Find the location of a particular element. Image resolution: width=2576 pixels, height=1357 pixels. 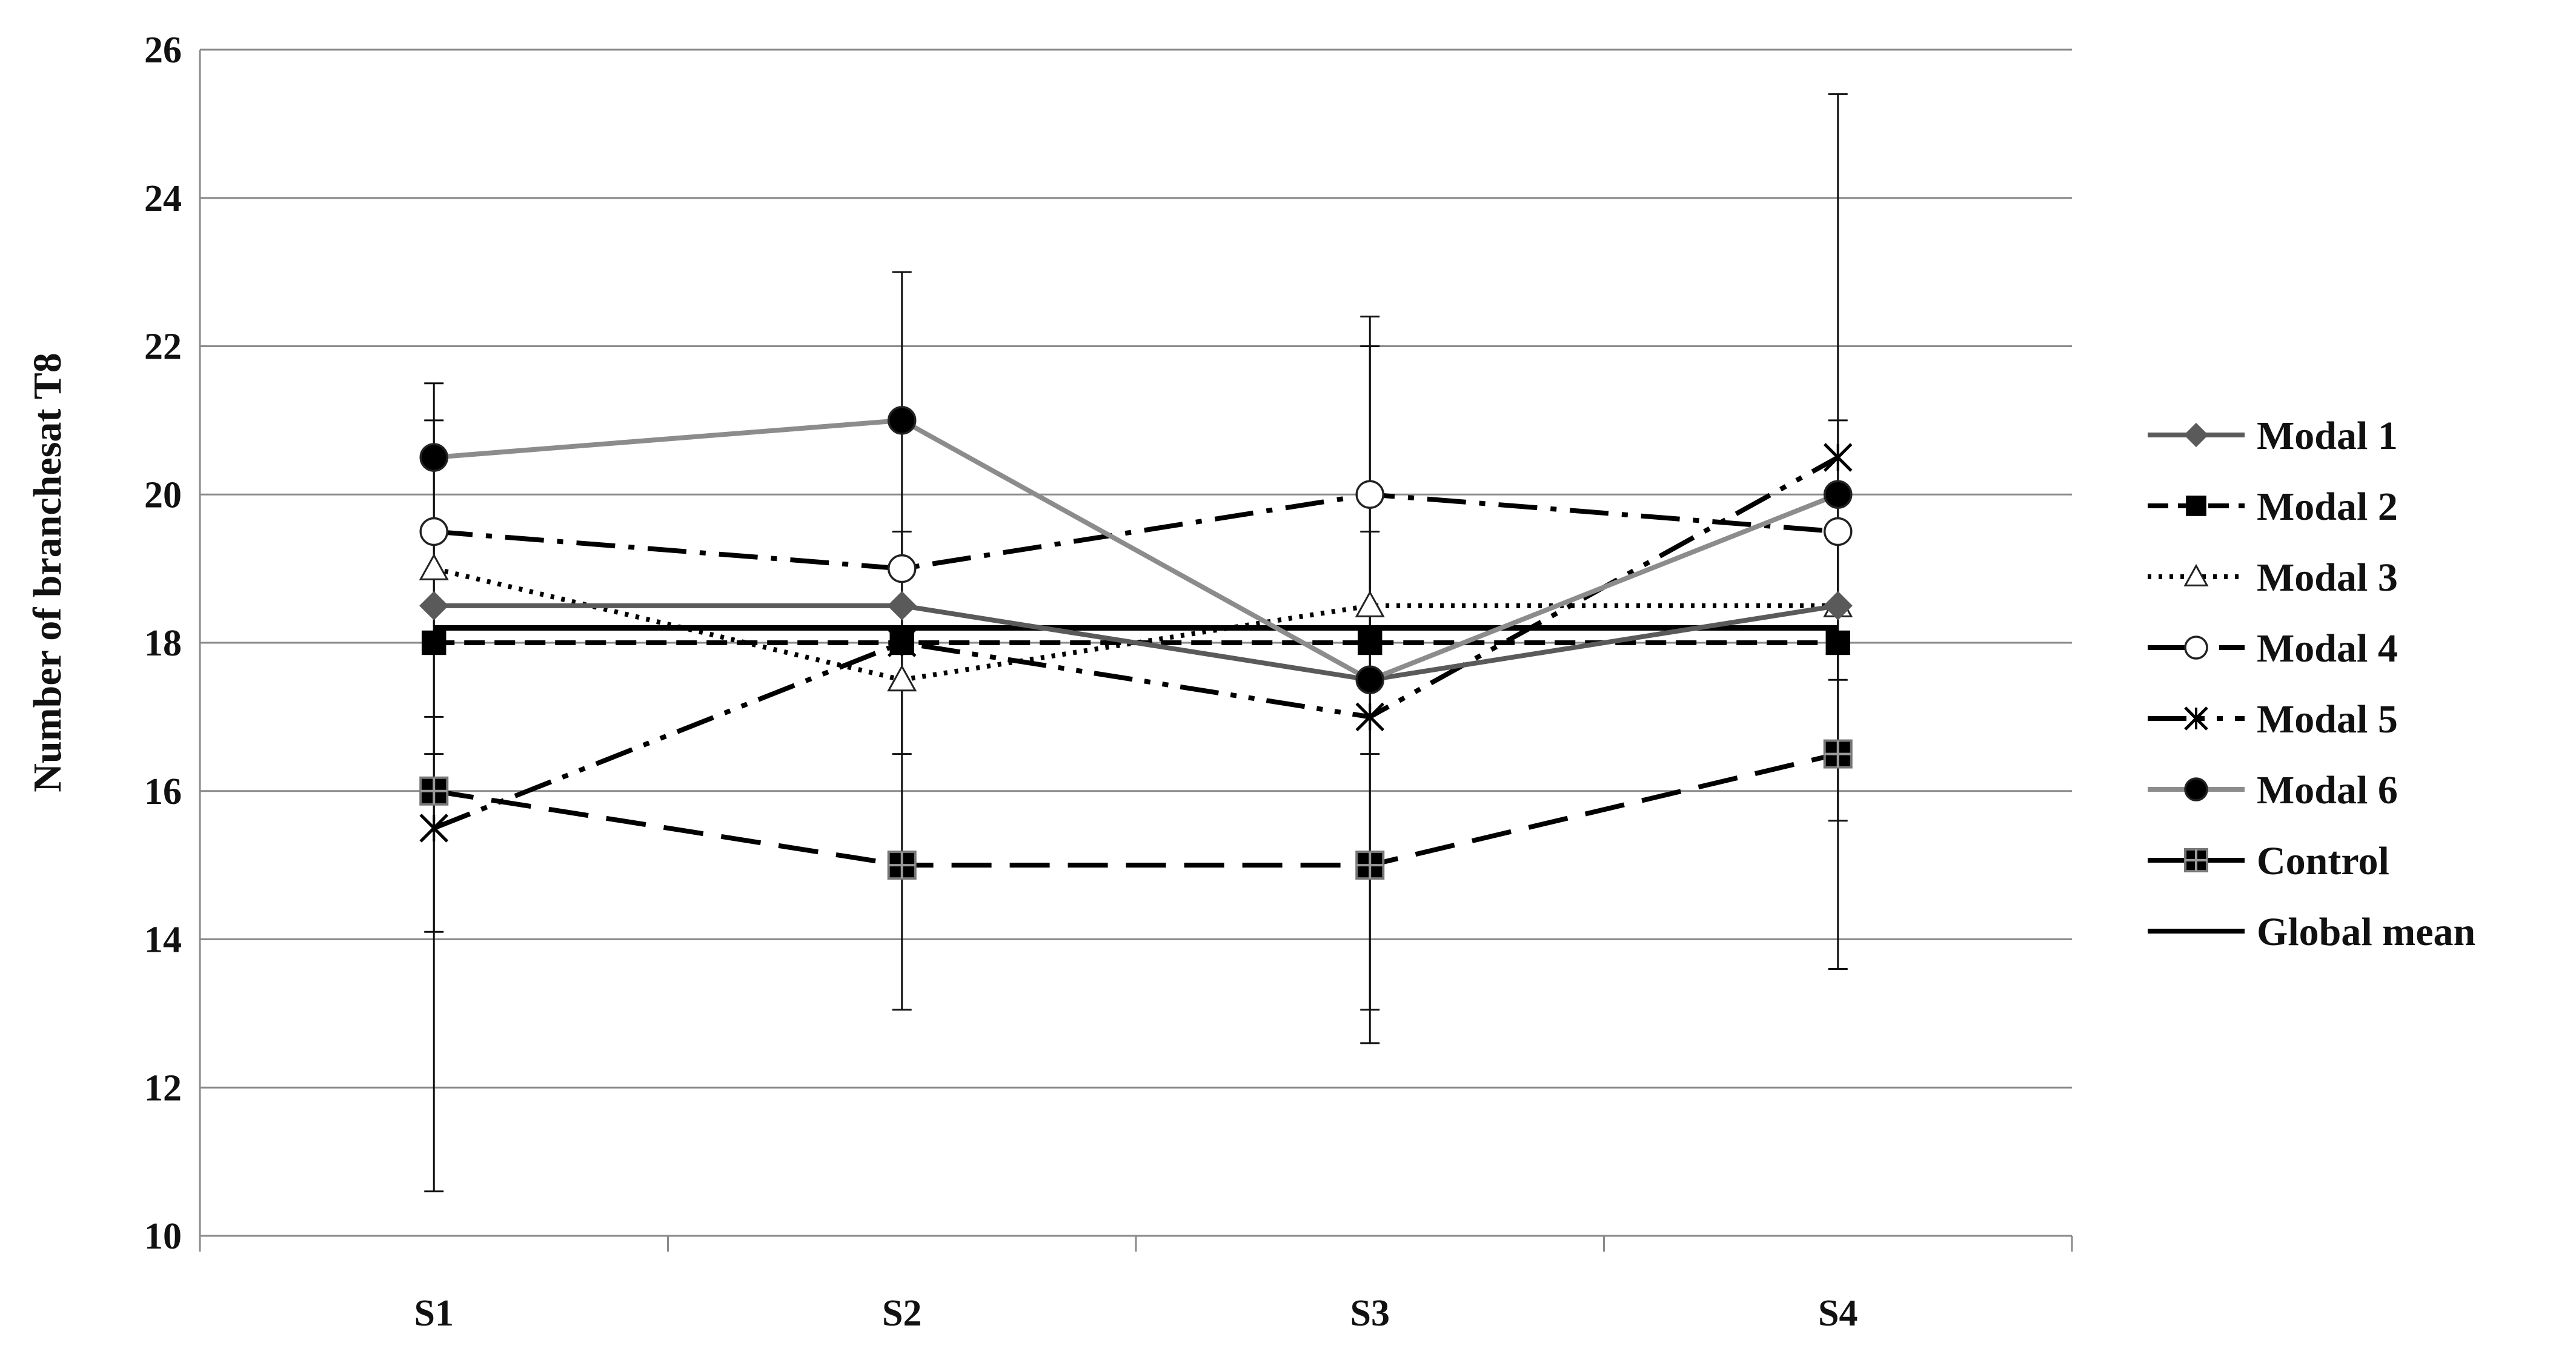

y-axis-title: Number of branchesat T8 is located at coordinates (47, 572).